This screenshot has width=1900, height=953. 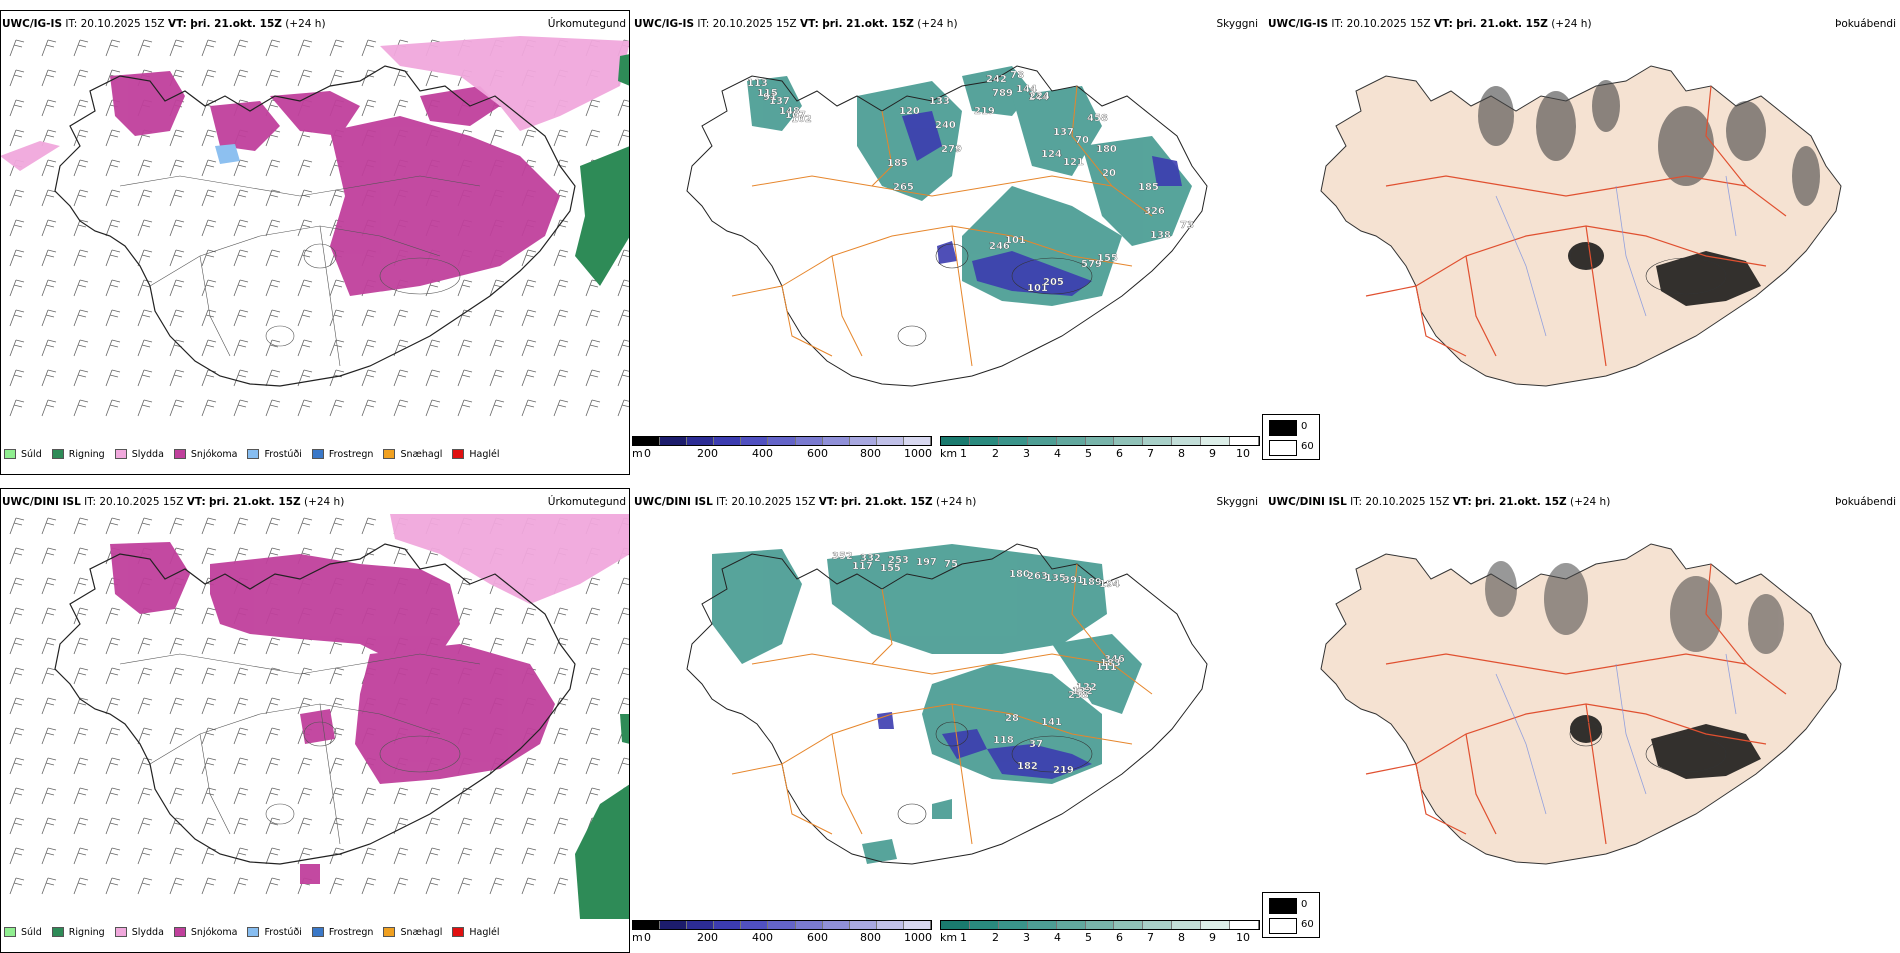 I want to click on ceiling-label: 346, so click(x=1114, y=659).